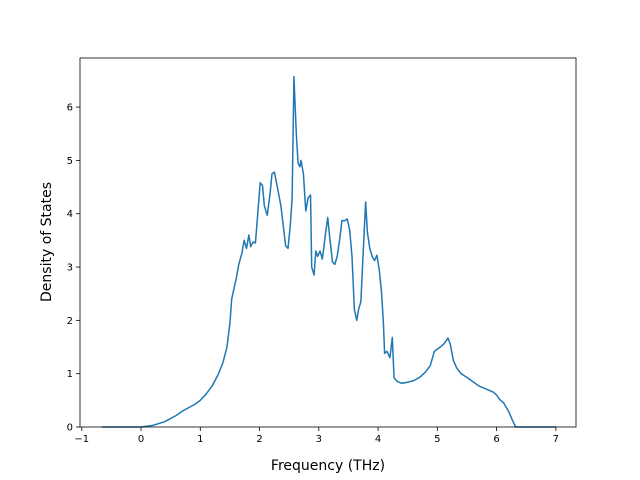 Image resolution: width=640 pixels, height=480 pixels. I want to click on x-tick-label: 7, so click(556, 439).